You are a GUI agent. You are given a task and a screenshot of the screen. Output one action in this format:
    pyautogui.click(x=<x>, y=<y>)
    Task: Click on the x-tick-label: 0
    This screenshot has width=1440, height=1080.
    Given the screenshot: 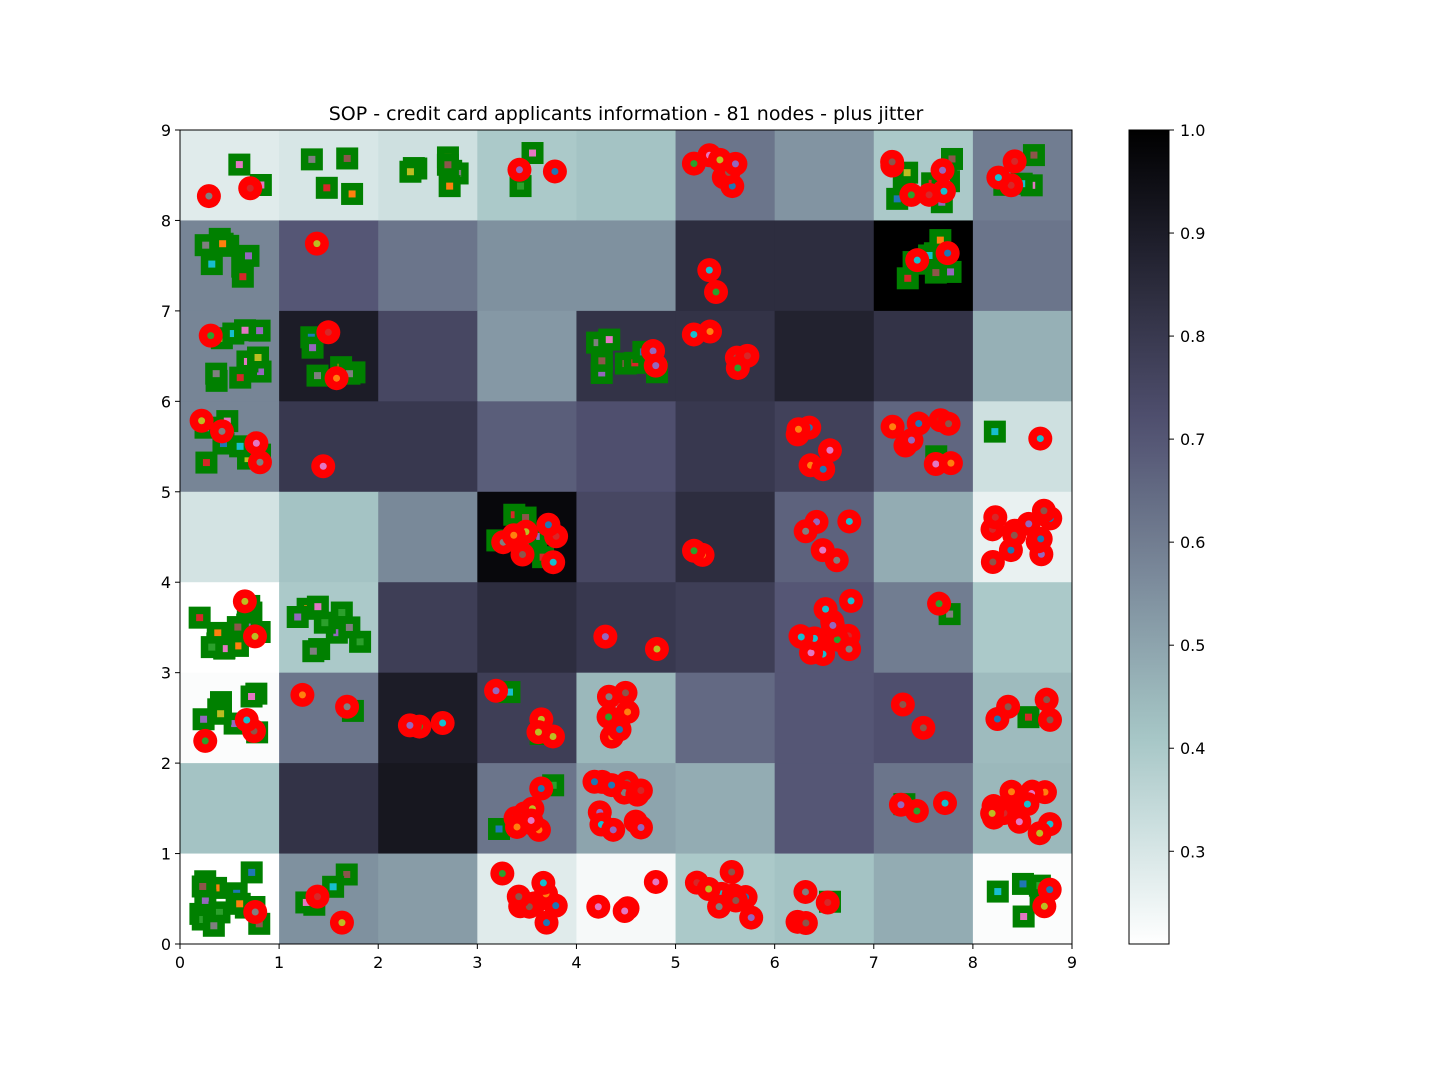 What is the action you would take?
    pyautogui.click(x=180, y=962)
    